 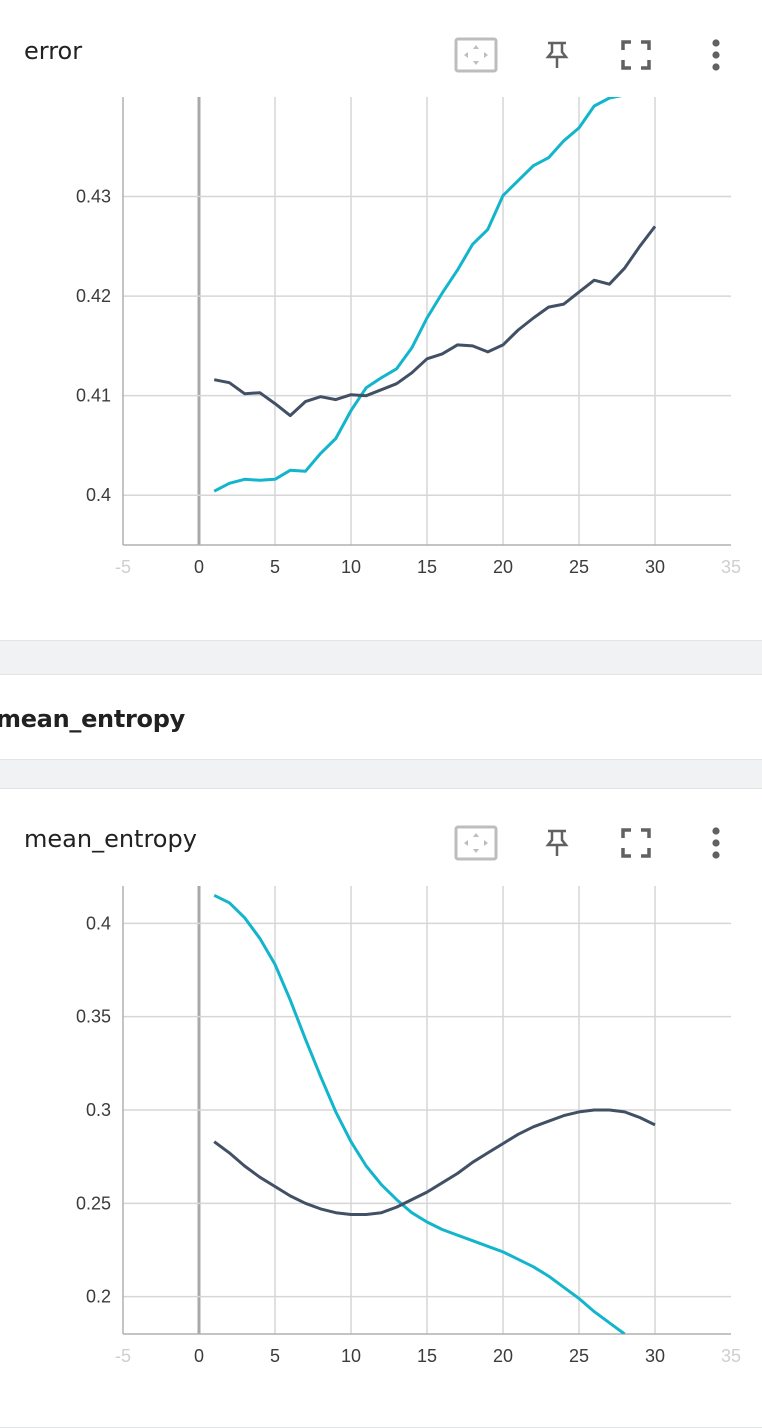 What do you see at coordinates (93, 296) in the screenshot?
I see `y-tick-label: 0.42` at bounding box center [93, 296].